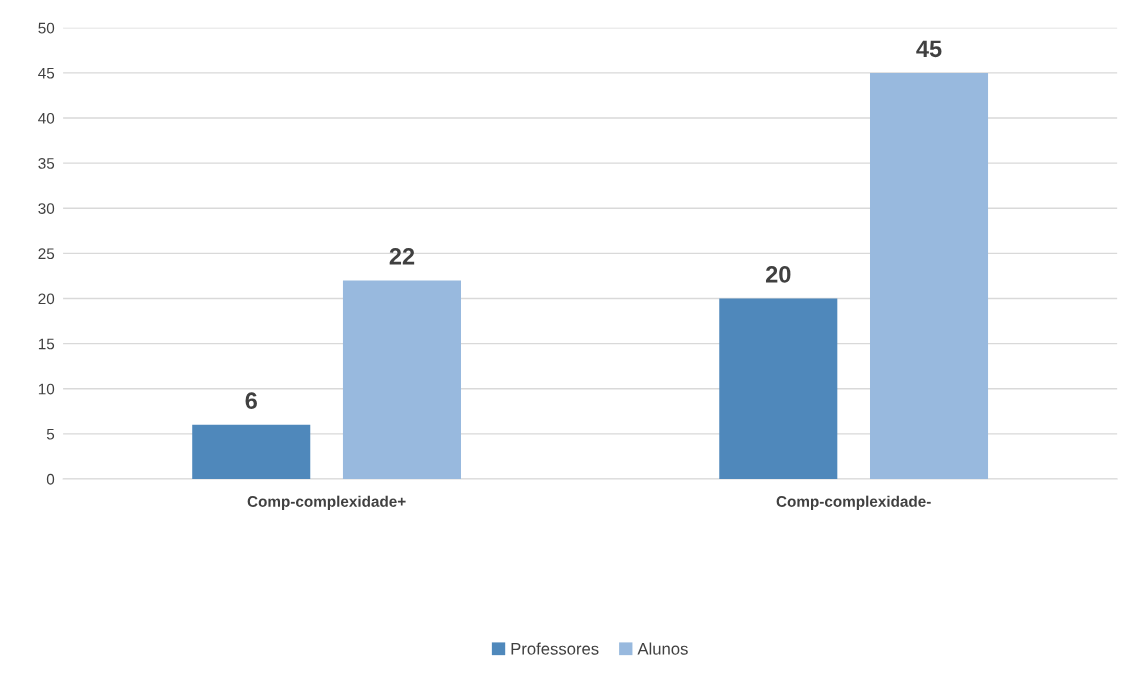  I want to click on x-tick-label: Comp-complexidade-, so click(853, 502).